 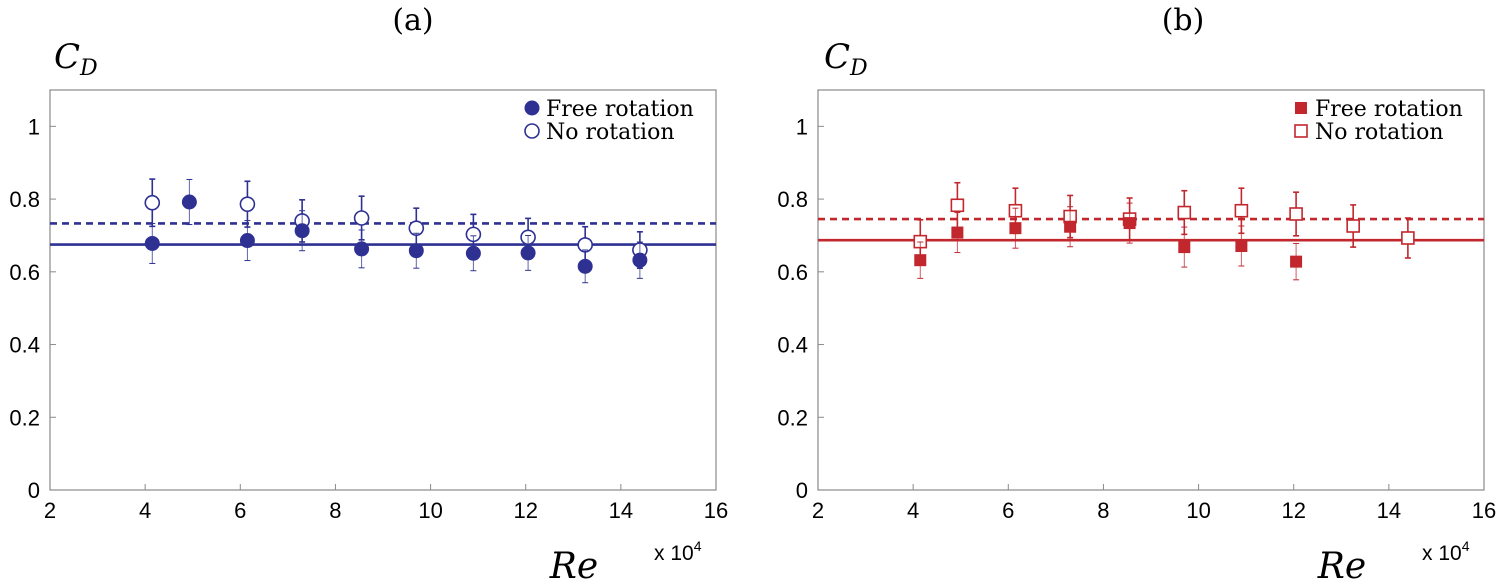 I want to click on panel-label: (a), so click(x=412, y=20).